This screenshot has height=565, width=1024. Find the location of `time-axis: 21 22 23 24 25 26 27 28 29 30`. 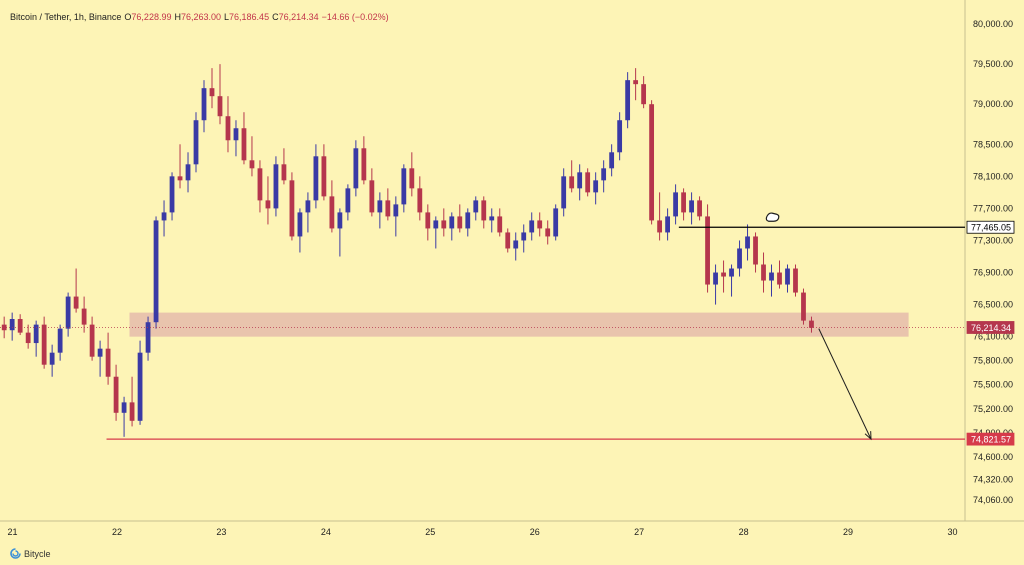

time-axis: 21 22 23 24 25 26 27 28 29 30 is located at coordinates (483, 532).